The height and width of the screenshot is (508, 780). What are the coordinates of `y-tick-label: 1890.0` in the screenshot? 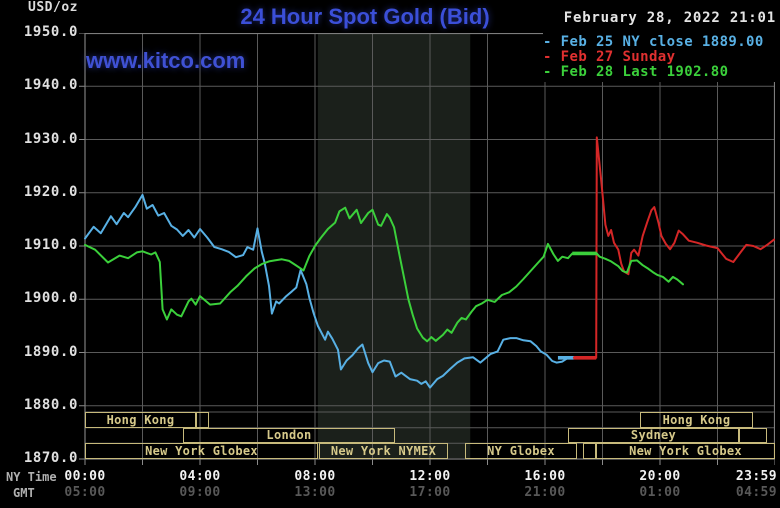 It's located at (50, 351).